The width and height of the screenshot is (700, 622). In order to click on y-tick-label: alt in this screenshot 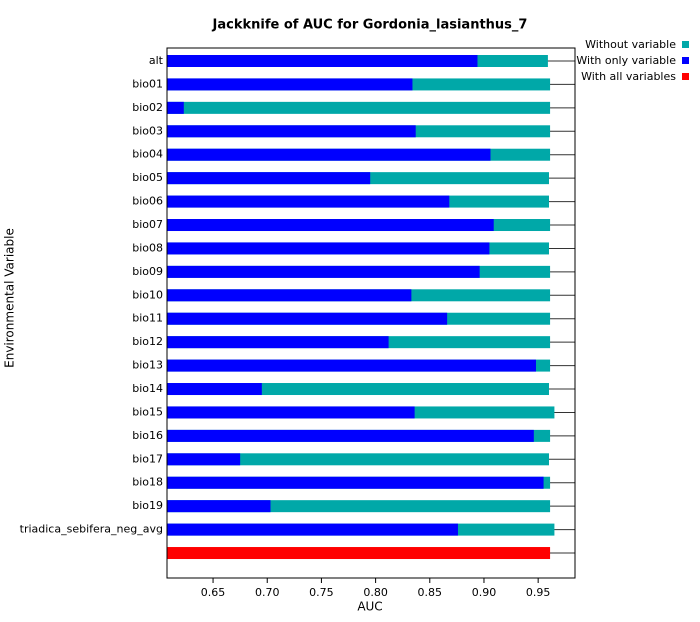, I will do `click(156, 60)`.